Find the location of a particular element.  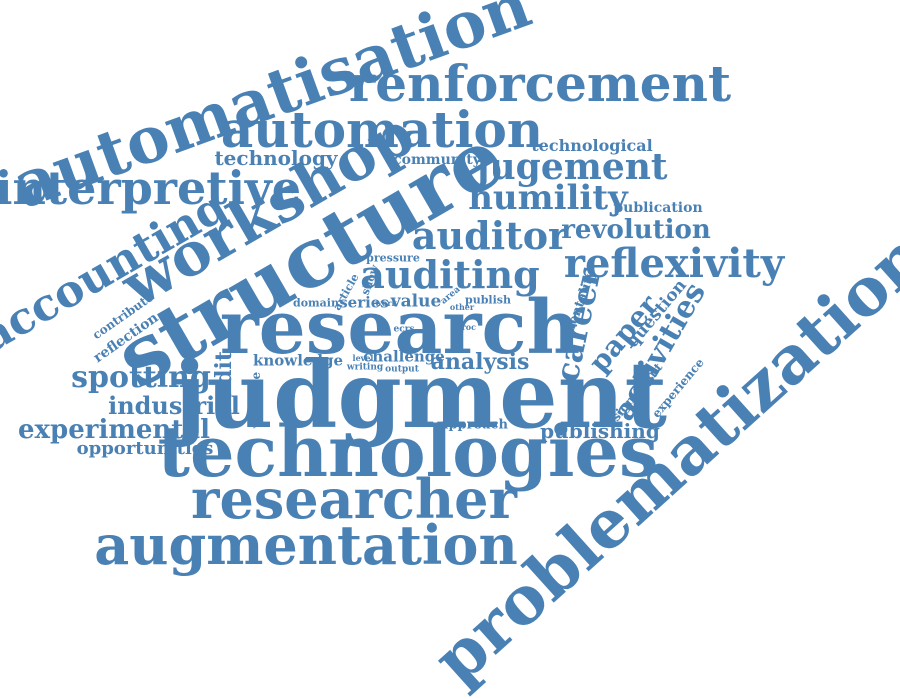

word-auditing: auditing is located at coordinates (450, 274).